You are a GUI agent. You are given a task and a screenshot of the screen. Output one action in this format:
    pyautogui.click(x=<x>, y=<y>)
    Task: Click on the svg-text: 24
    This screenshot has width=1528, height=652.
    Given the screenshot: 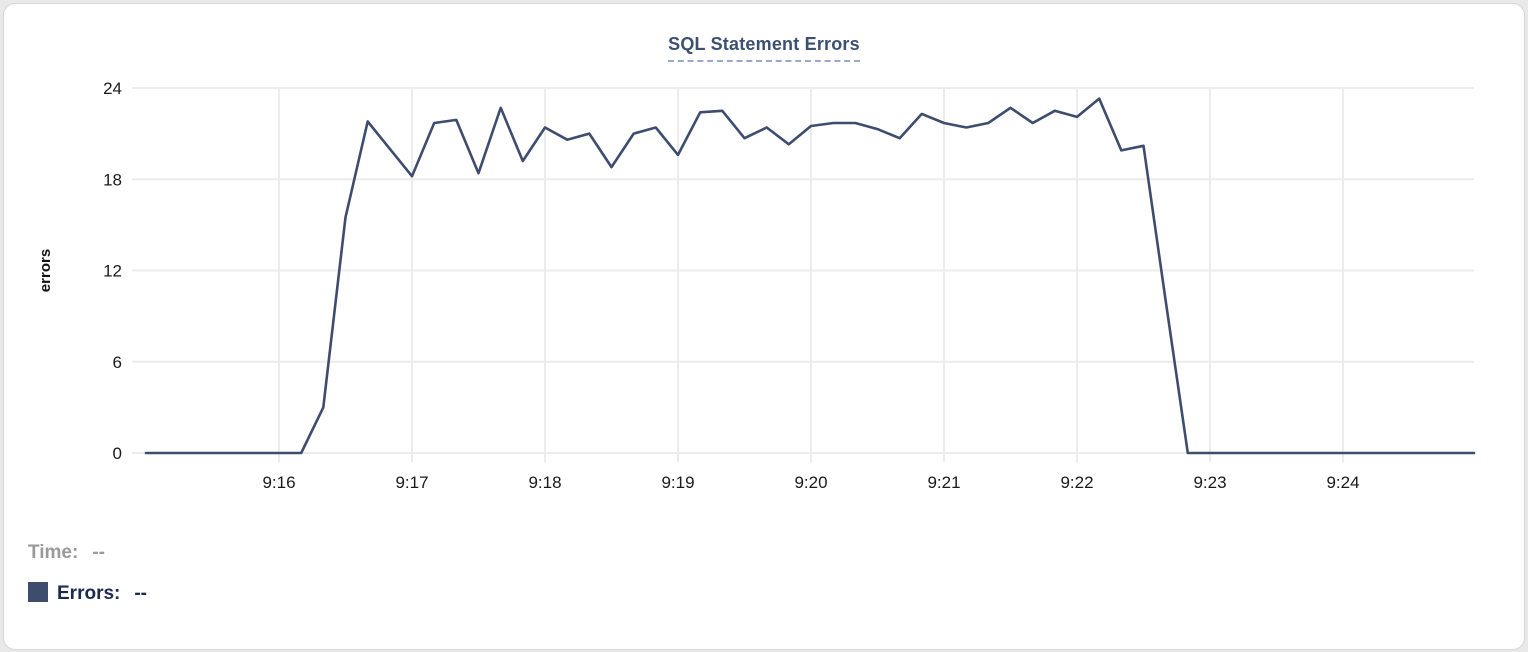 What is the action you would take?
    pyautogui.click(x=112, y=88)
    